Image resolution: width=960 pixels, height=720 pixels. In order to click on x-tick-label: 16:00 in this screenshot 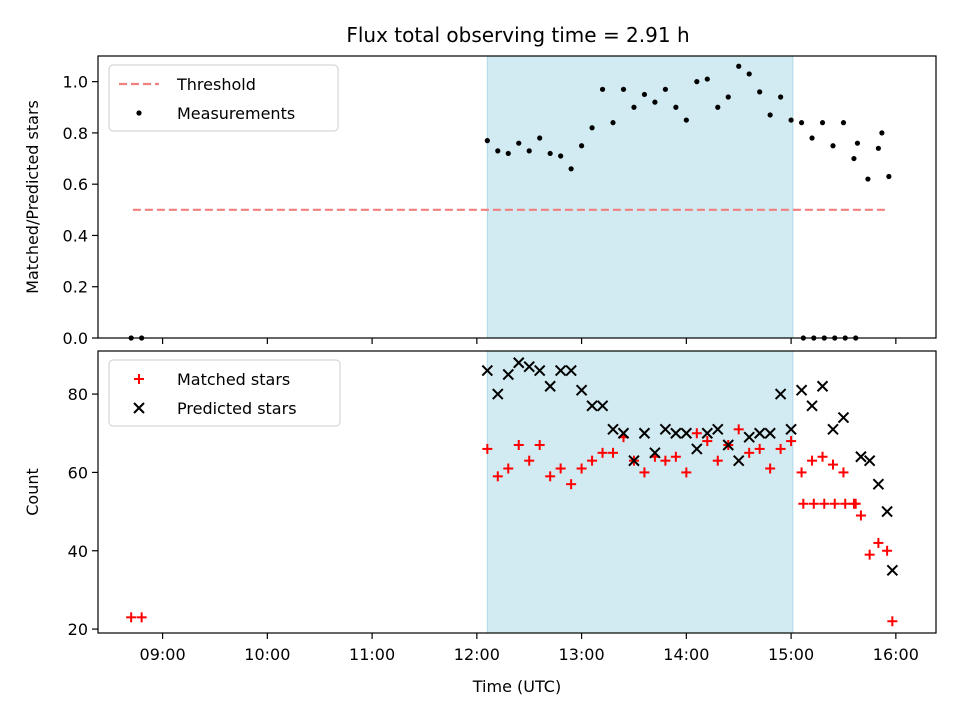, I will do `click(896, 654)`.